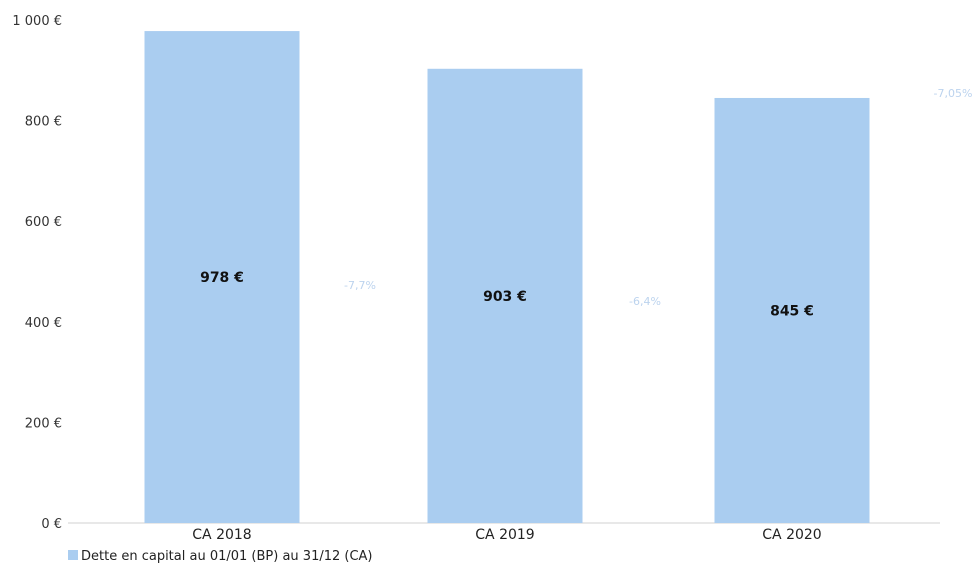  I want to click on bar-value-label: 903 €, so click(505, 297).